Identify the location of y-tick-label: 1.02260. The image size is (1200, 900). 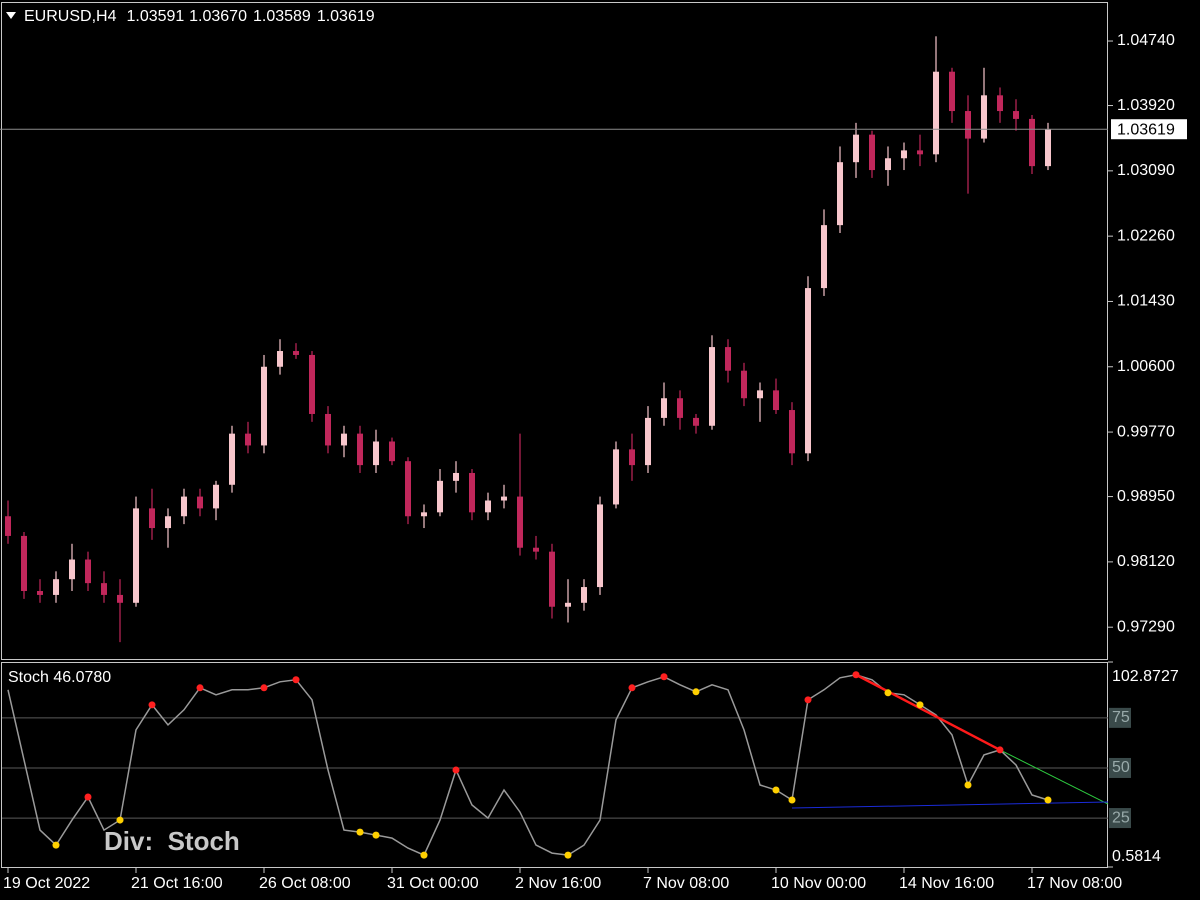
(1146, 235).